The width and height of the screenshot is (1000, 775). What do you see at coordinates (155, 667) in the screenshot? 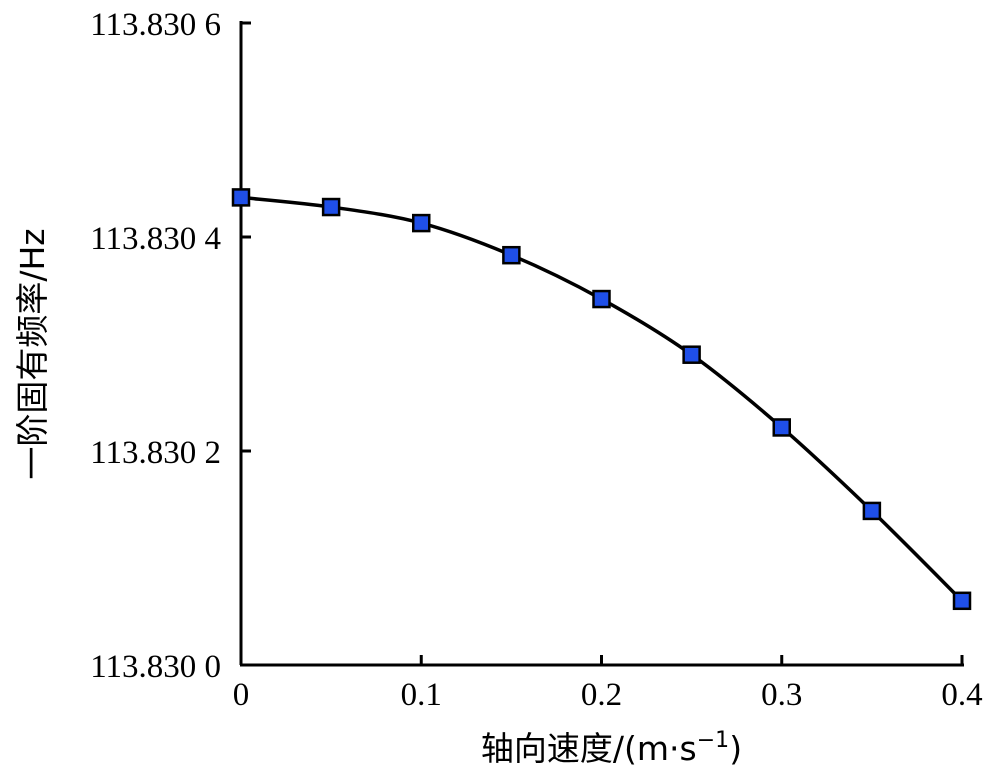
I see `y-tick-label: 113.830 0` at bounding box center [155, 667].